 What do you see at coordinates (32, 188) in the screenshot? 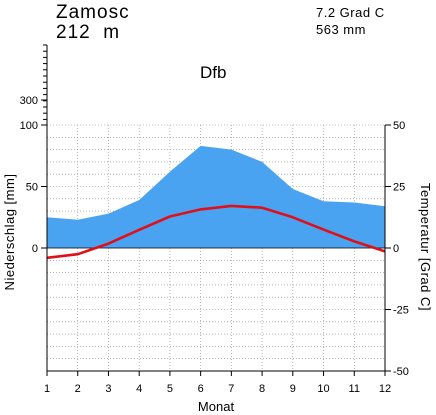
I see `left-tick-label: 50` at bounding box center [32, 188].